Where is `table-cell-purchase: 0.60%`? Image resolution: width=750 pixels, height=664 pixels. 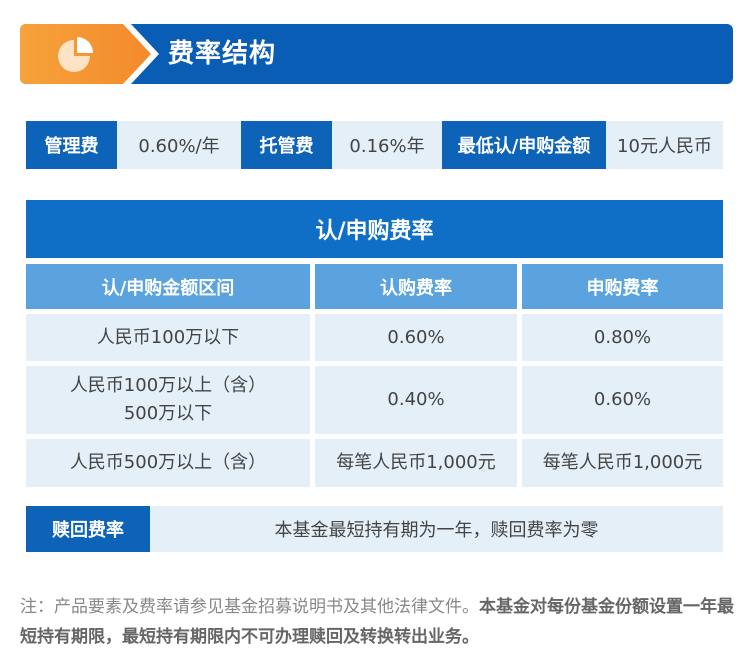 table-cell-purchase: 0.60% is located at coordinates (622, 400).